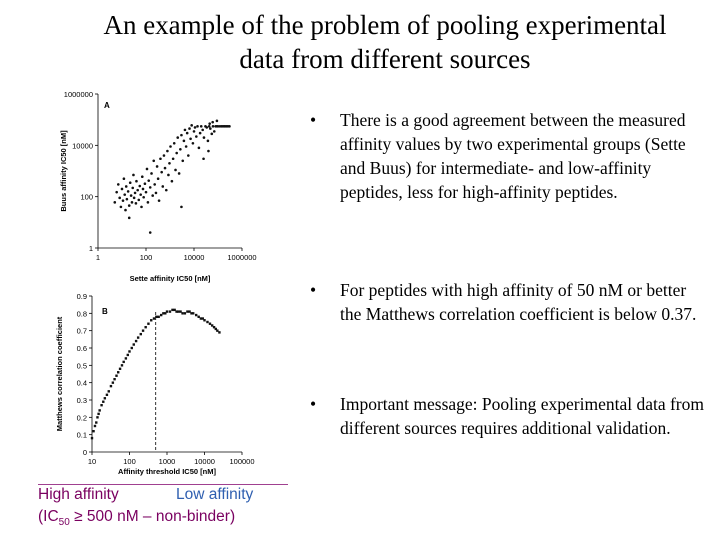  What do you see at coordinates (82, 145) in the screenshot?
I see `y-tick-label: 10000` at bounding box center [82, 145].